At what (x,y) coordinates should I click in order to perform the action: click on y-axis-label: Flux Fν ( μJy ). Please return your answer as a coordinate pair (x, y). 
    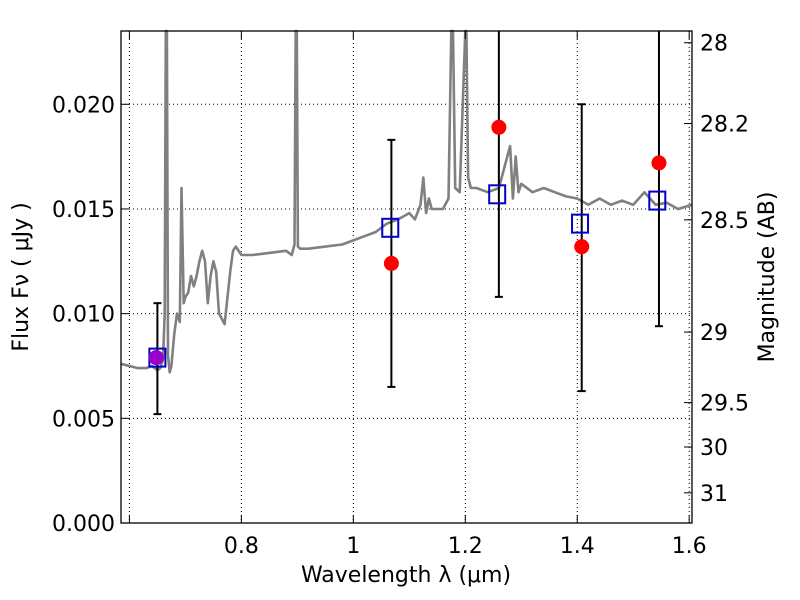
    Looking at the image, I should click on (21, 276).